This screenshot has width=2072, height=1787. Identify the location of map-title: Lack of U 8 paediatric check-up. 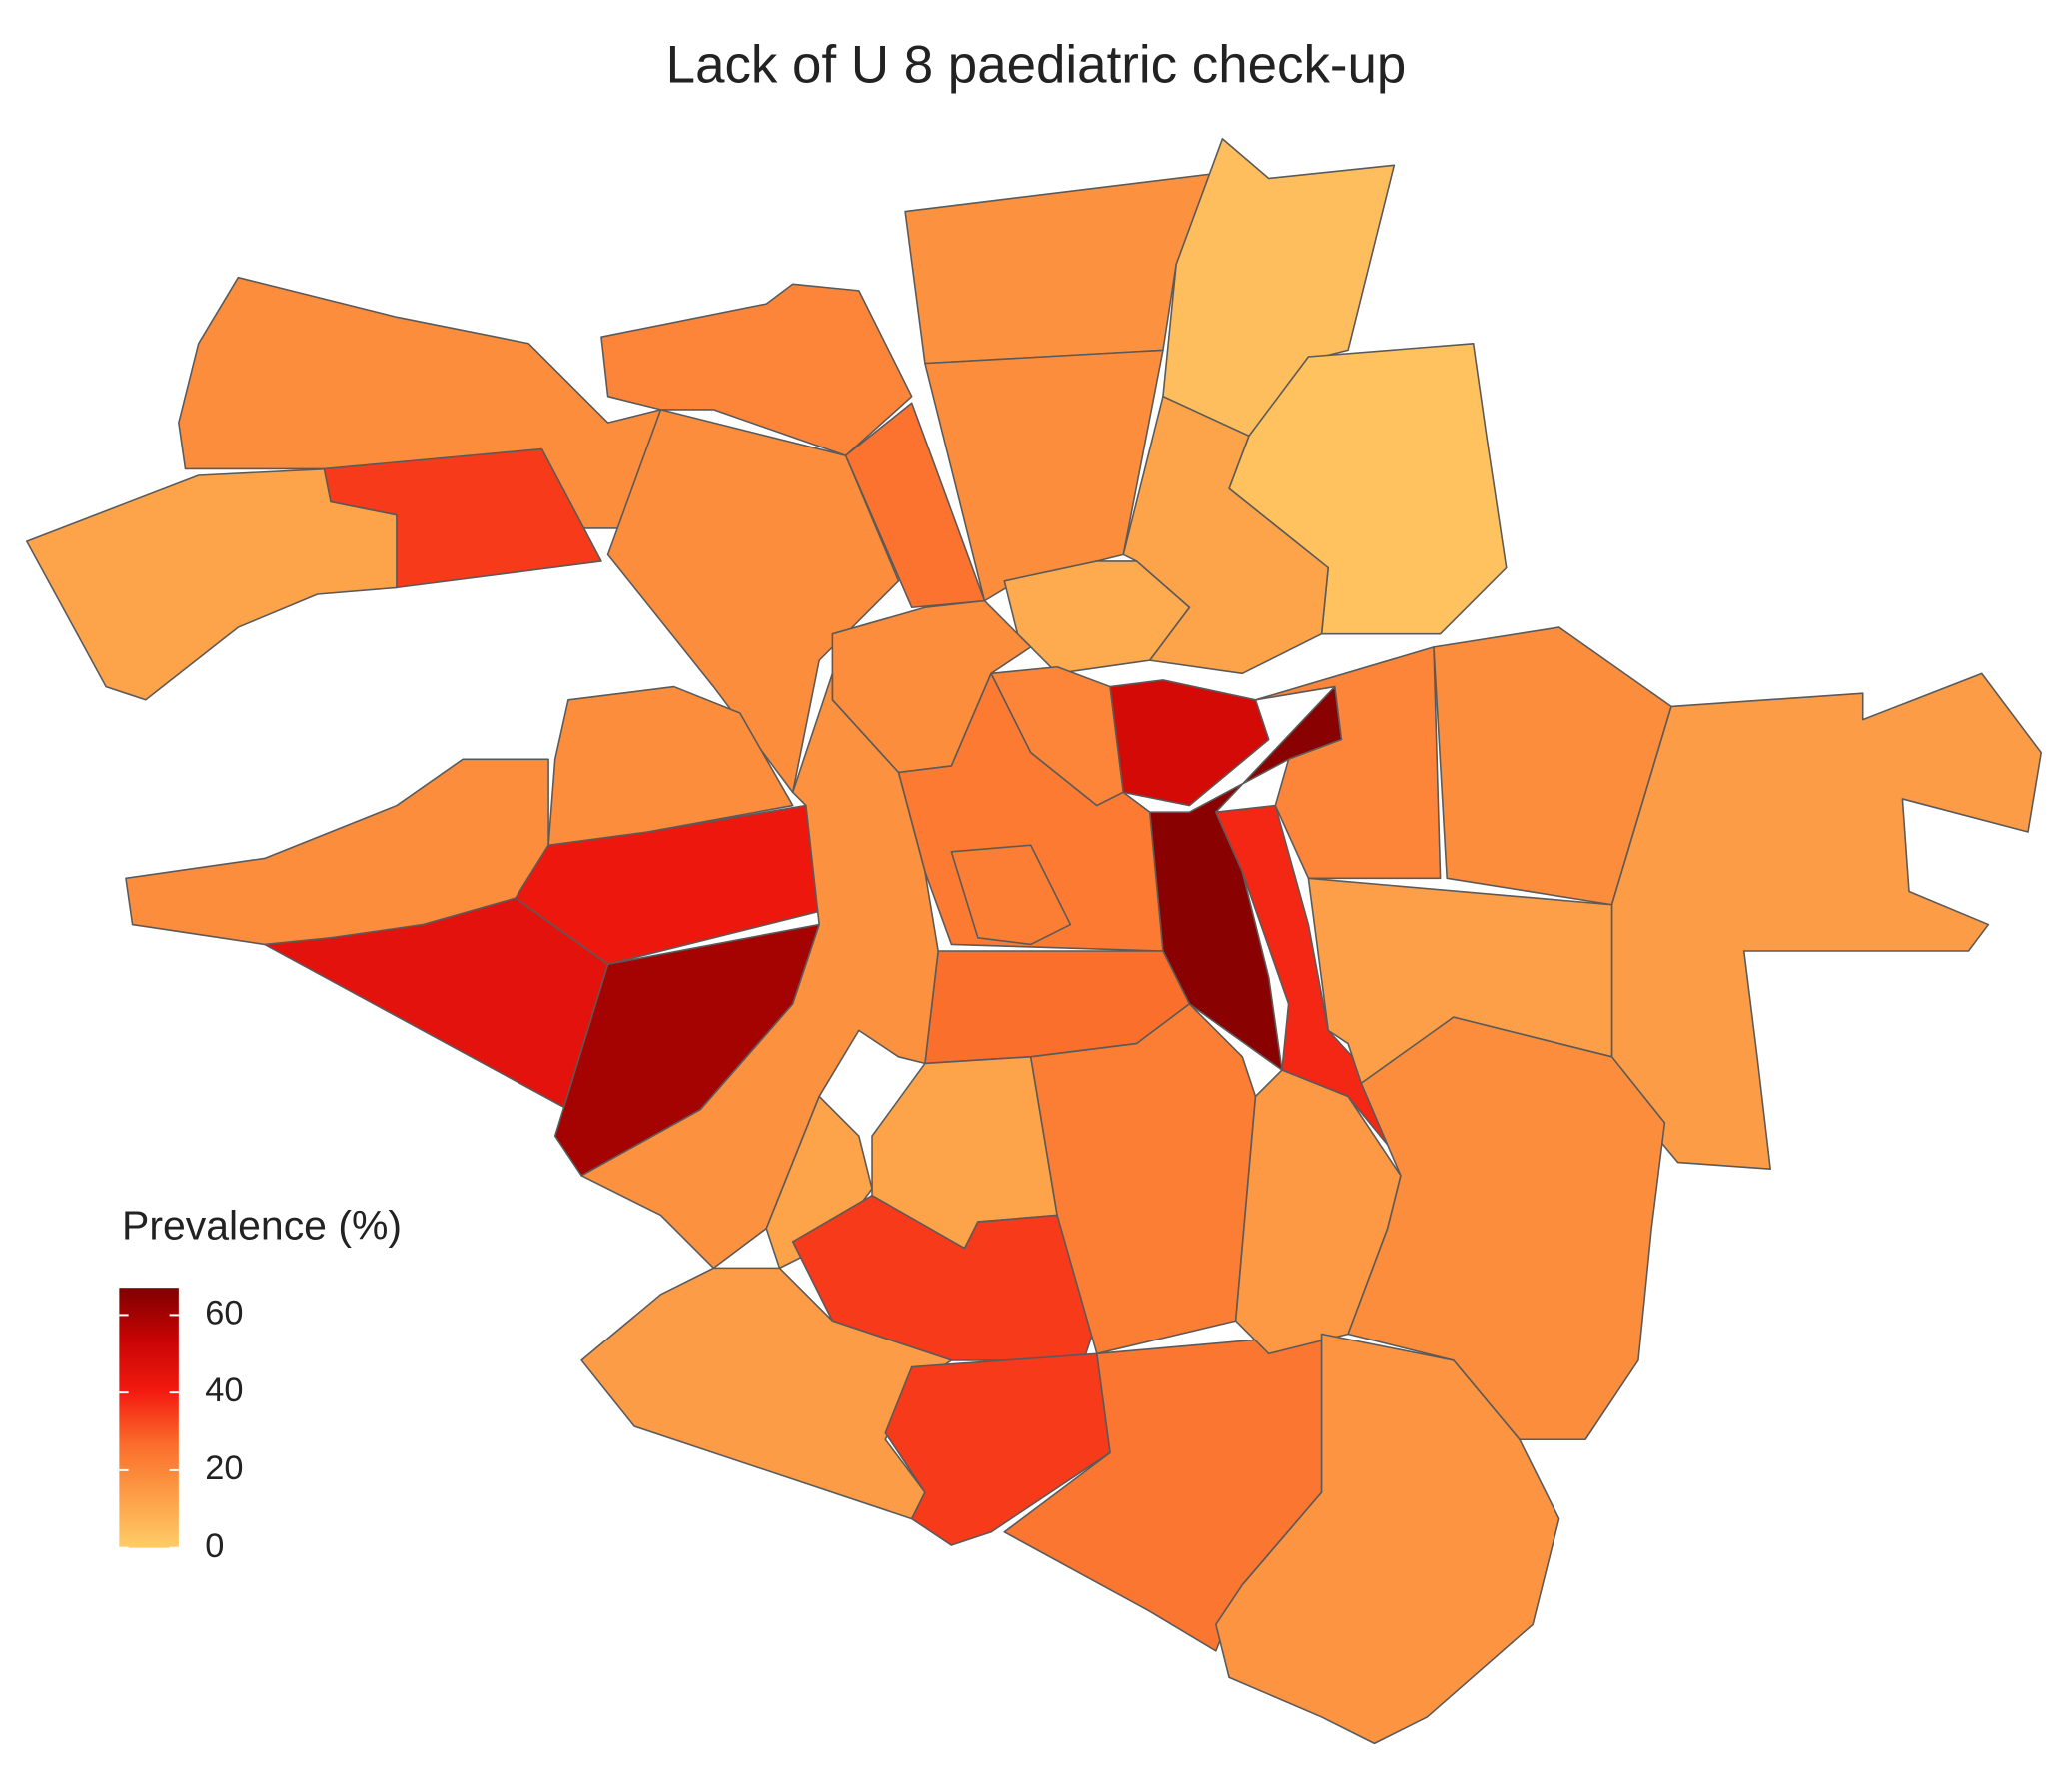
(1036, 65).